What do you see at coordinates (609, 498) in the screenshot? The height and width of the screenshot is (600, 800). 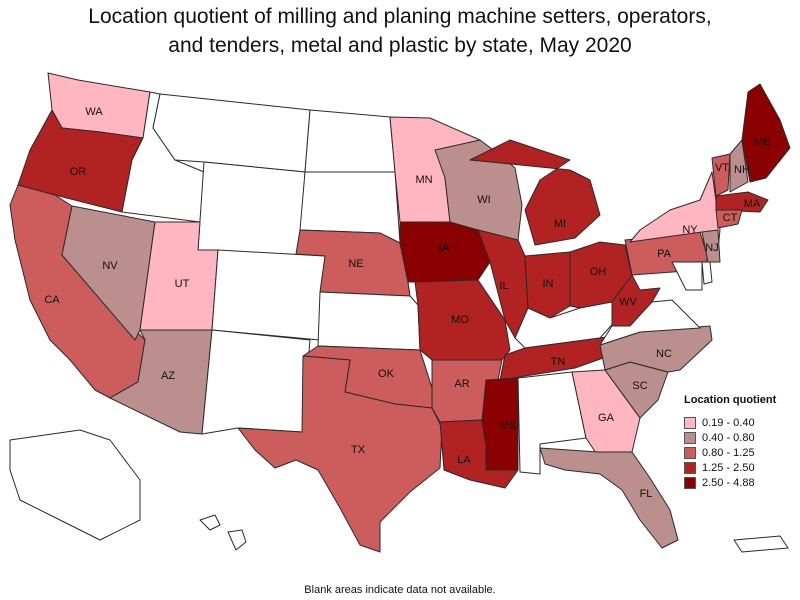 I see `state-fl` at bounding box center [609, 498].